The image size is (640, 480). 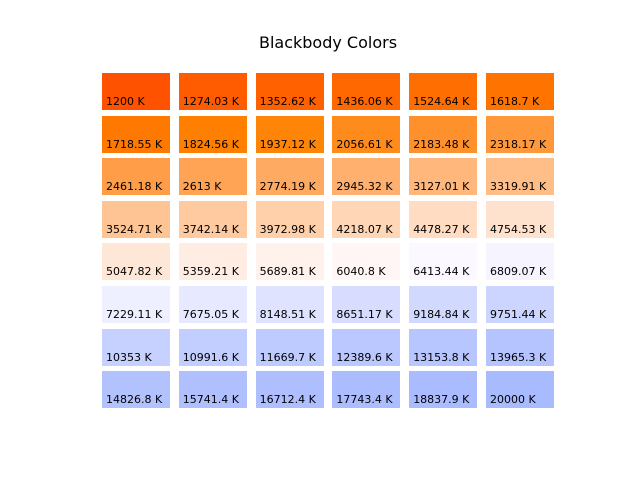 I want to click on chart-title: Blackbody Colors, so click(x=328, y=42).